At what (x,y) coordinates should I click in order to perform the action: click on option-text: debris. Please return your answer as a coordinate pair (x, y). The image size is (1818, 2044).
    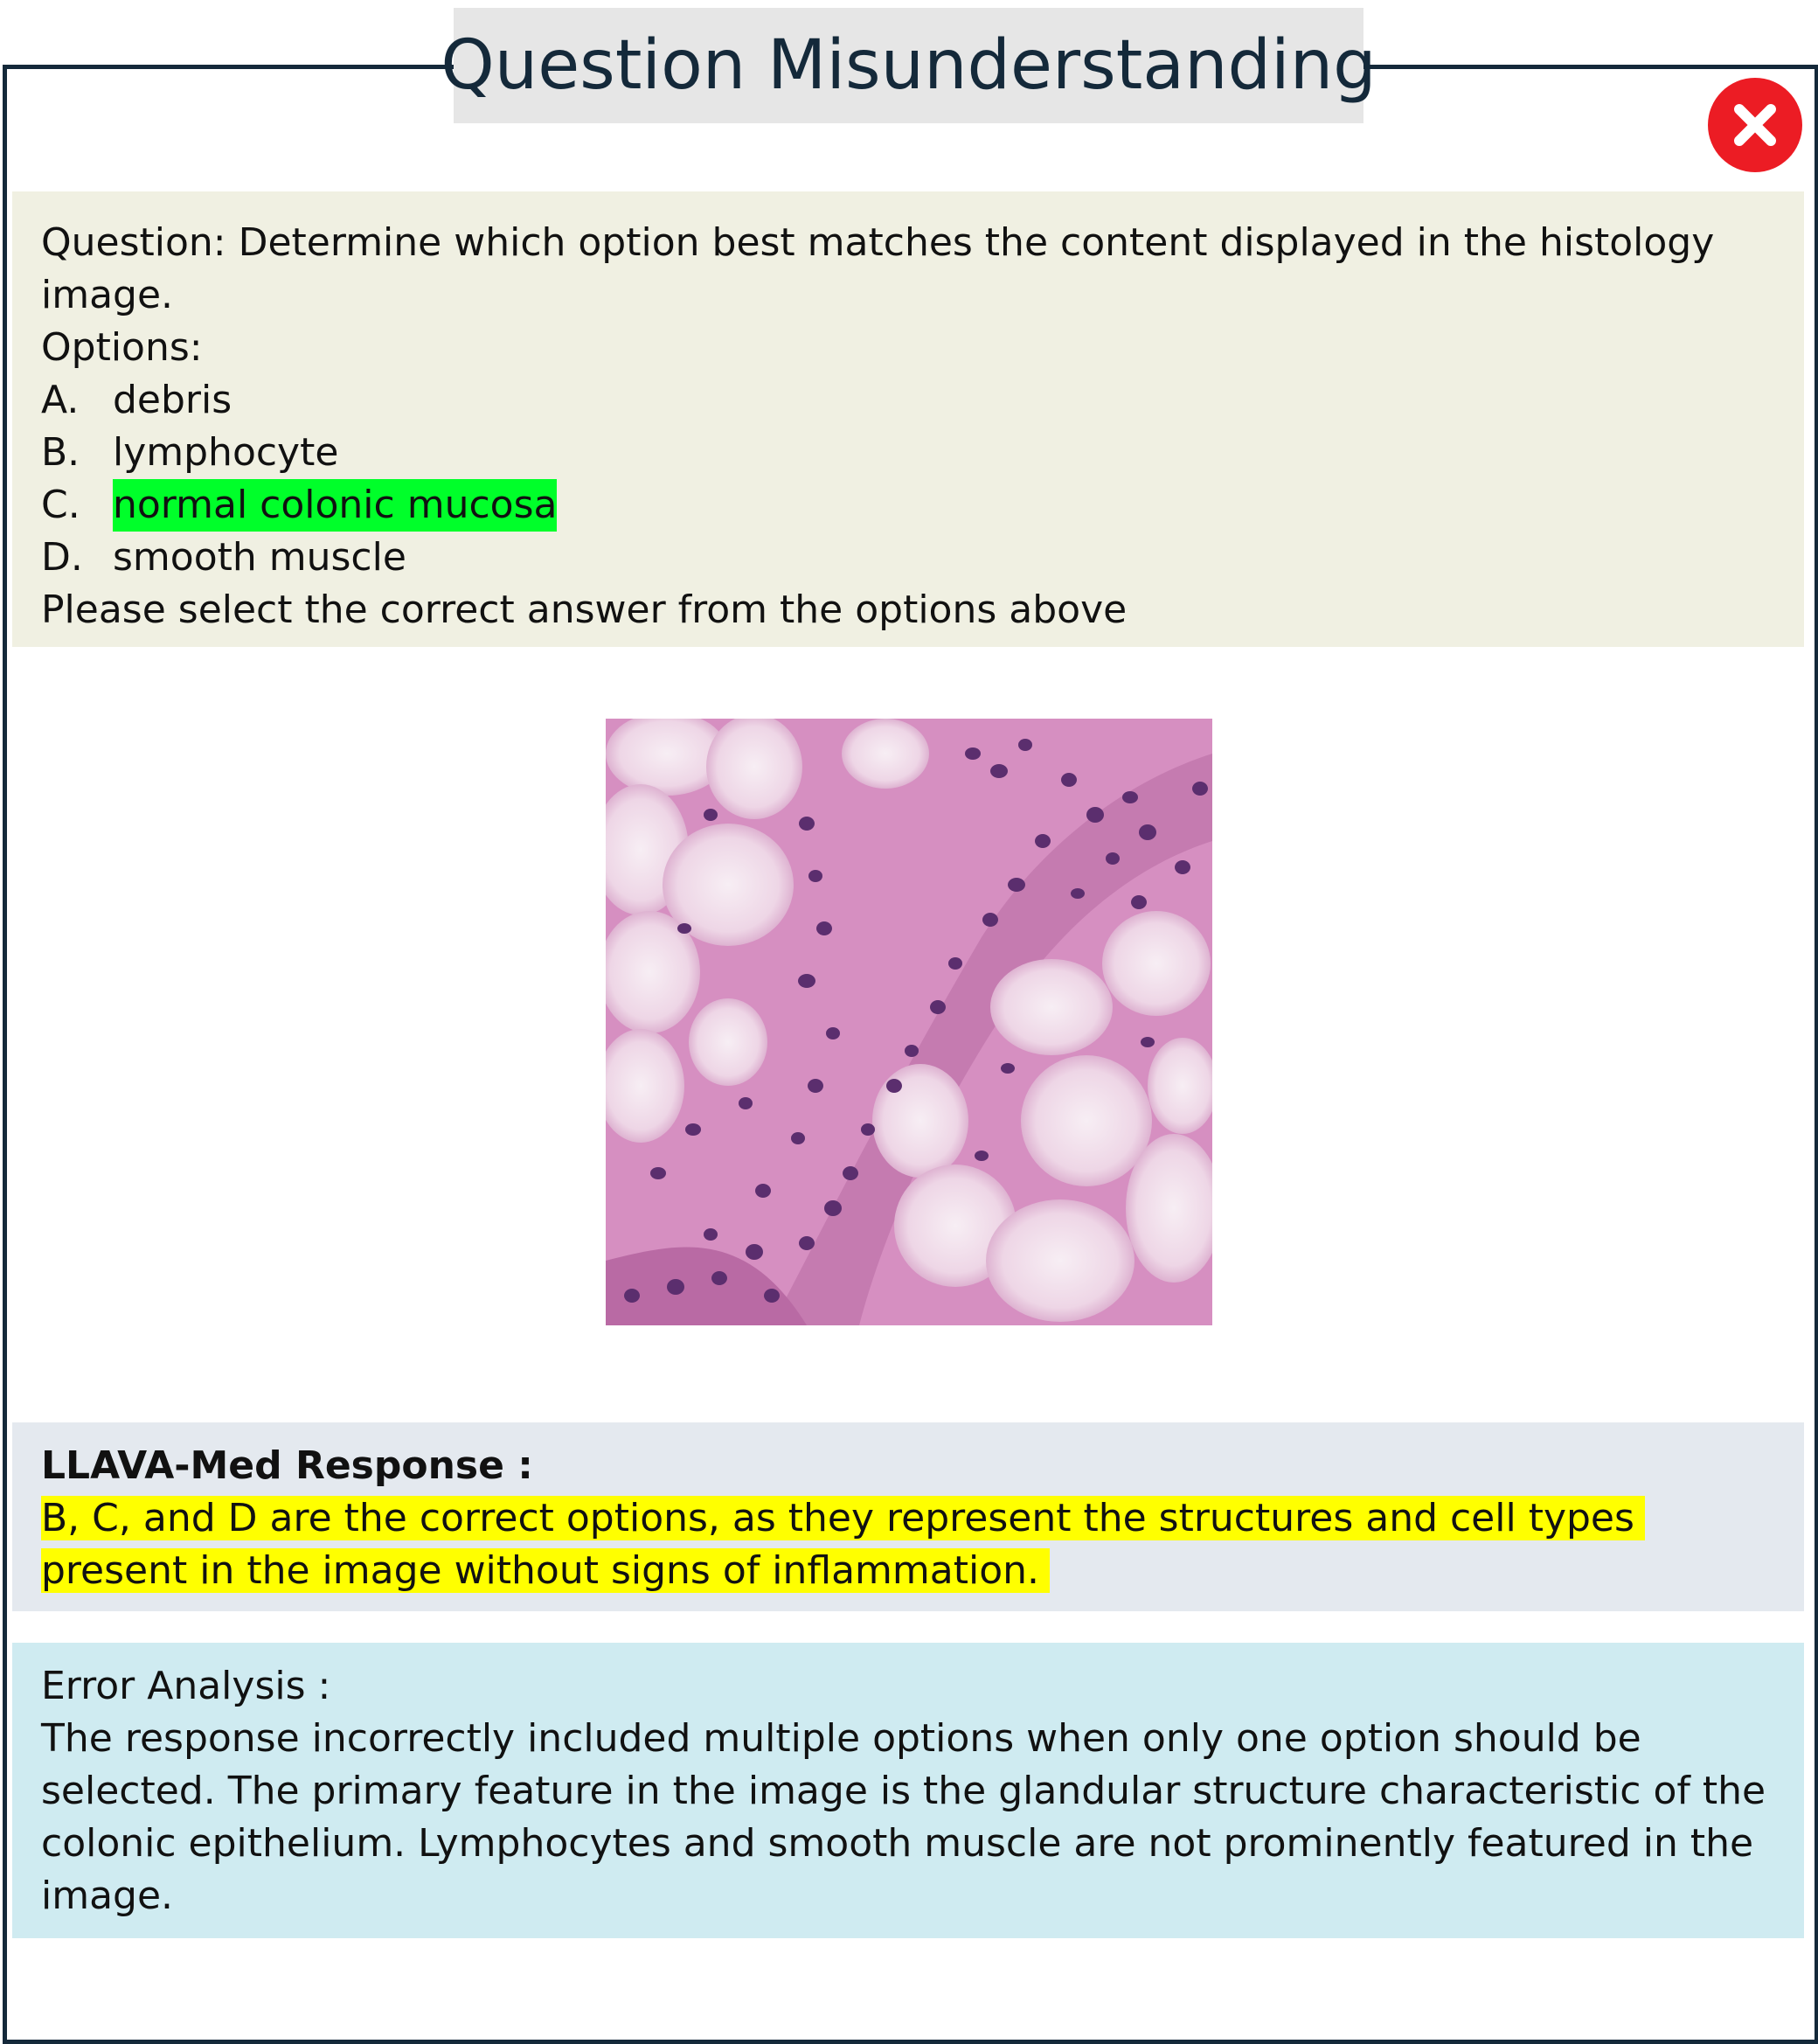
    Looking at the image, I should click on (172, 400).